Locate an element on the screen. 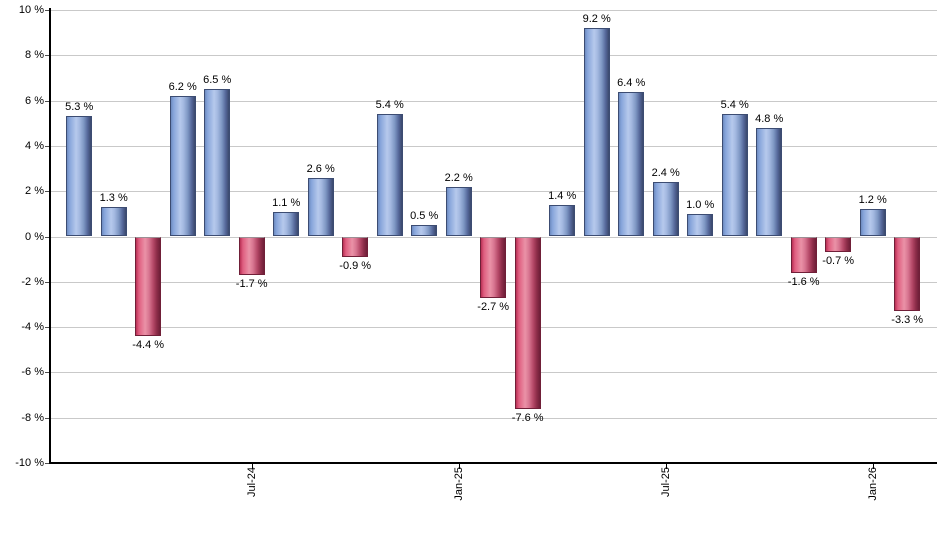 This screenshot has height=550, width=940. bar-value-label: 0.5 % is located at coordinates (424, 216).